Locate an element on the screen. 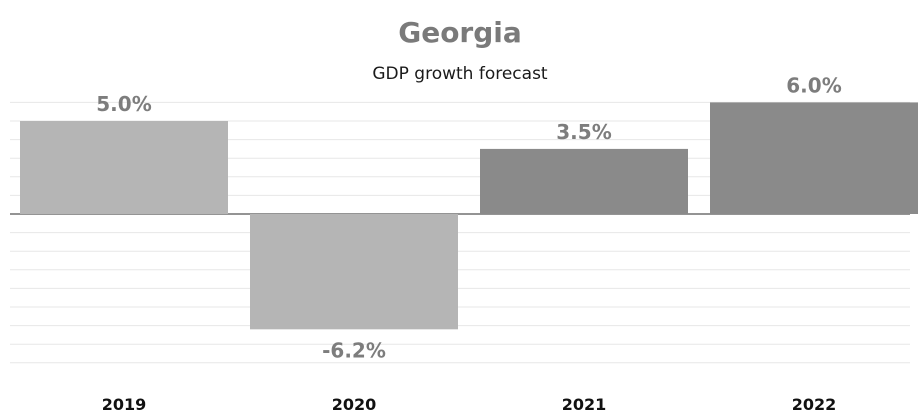 This screenshot has height=419, width=920. bar-2022 is located at coordinates (814, 158).